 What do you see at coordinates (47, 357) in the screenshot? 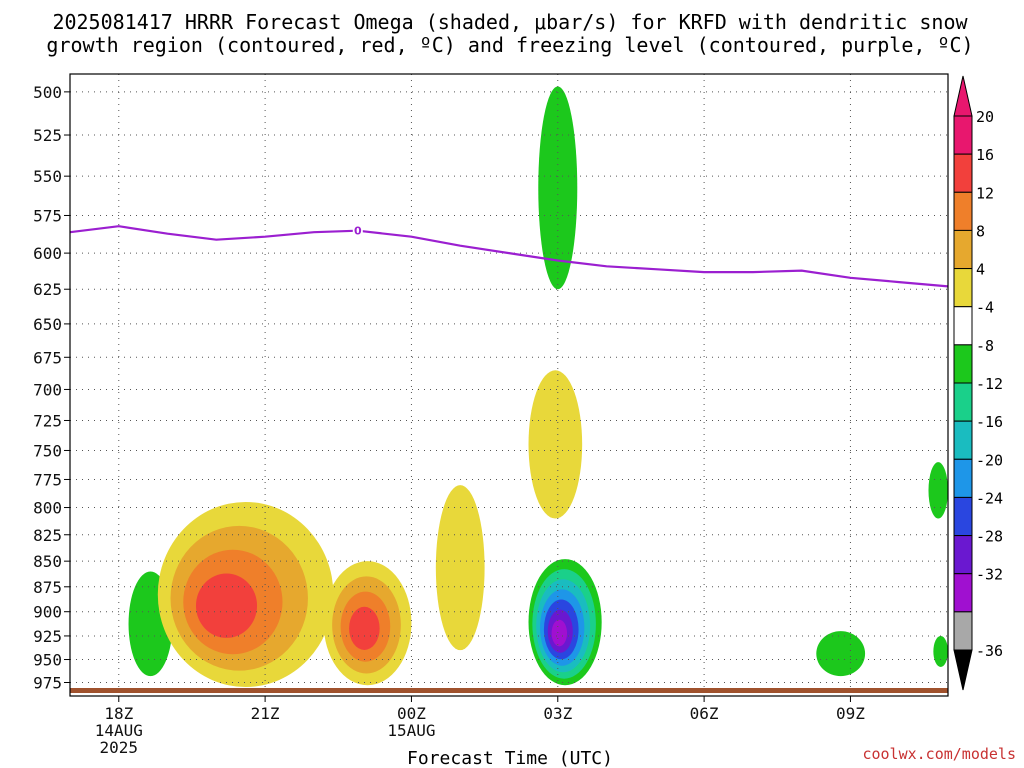
I see `y-tick-label: 675` at bounding box center [47, 357].